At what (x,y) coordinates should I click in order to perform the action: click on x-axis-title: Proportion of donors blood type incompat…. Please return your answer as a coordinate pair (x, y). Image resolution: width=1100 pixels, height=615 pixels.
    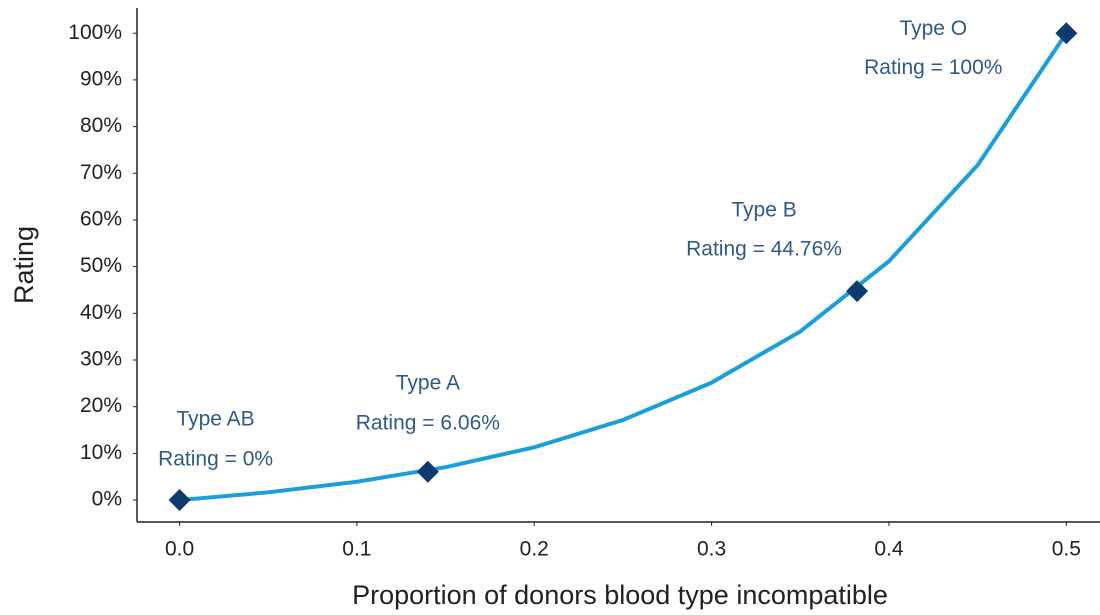
    Looking at the image, I should click on (620, 595).